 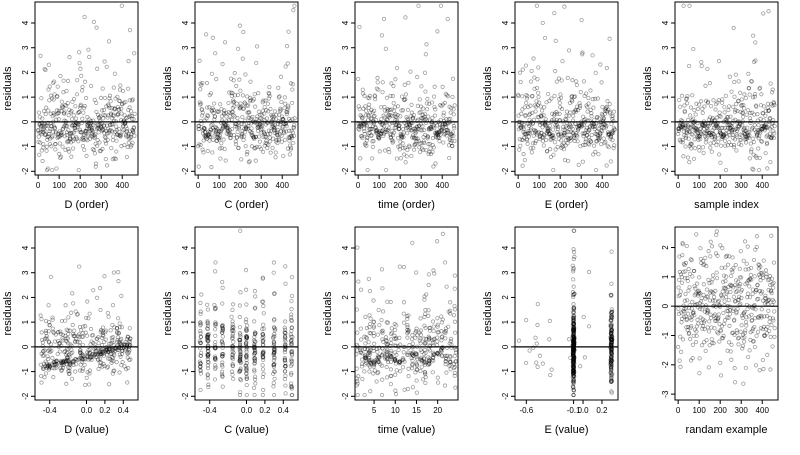 I want to click on x-tick-label: 100, so click(x=379, y=185).